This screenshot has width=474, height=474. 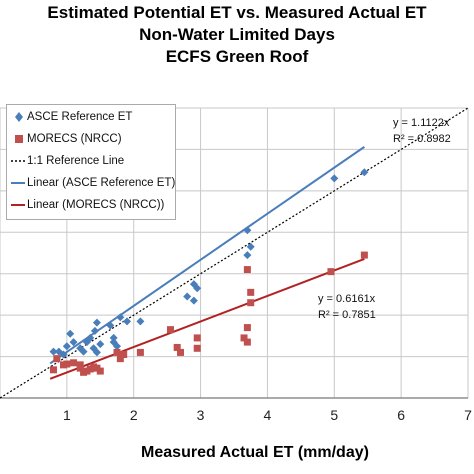 I want to click on x-tick-label: 1, so click(x=67, y=415).